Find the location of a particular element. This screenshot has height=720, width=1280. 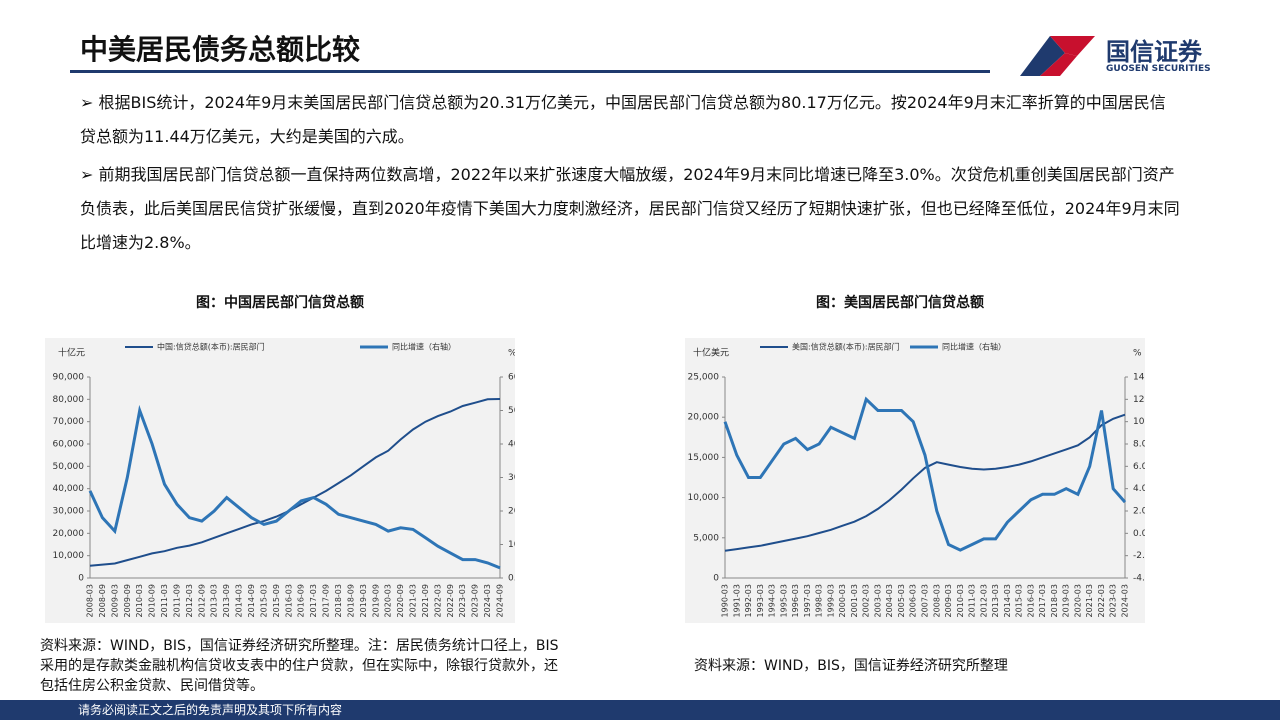

y2-axis-label: % is located at coordinates (511, 354).